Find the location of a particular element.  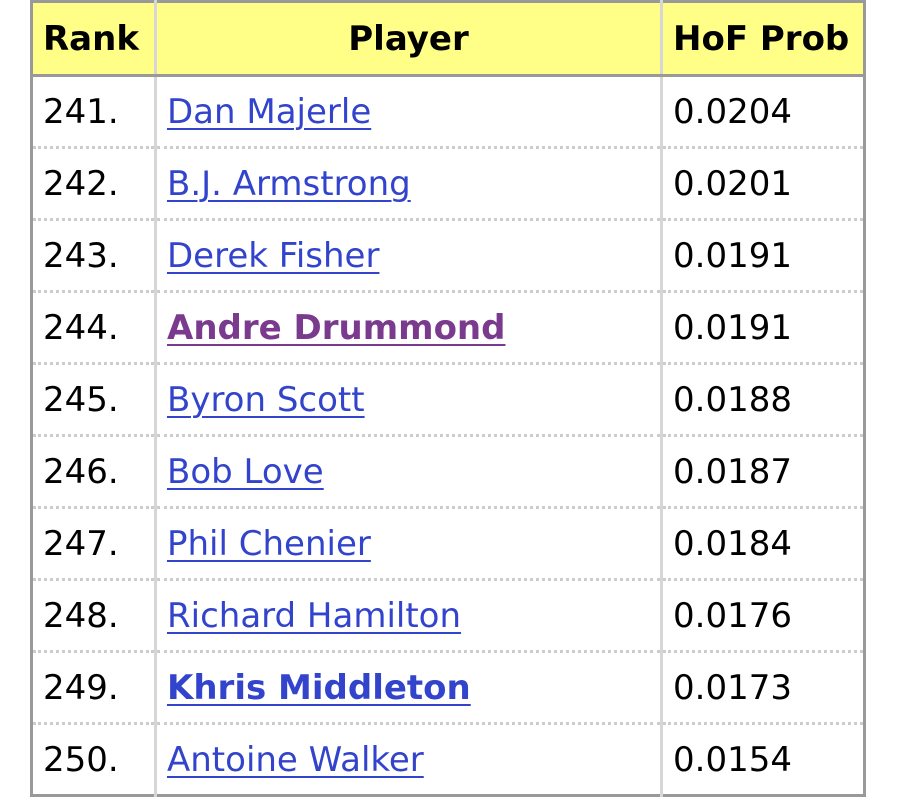

player-link: Richard Hamilton is located at coordinates (314, 615).